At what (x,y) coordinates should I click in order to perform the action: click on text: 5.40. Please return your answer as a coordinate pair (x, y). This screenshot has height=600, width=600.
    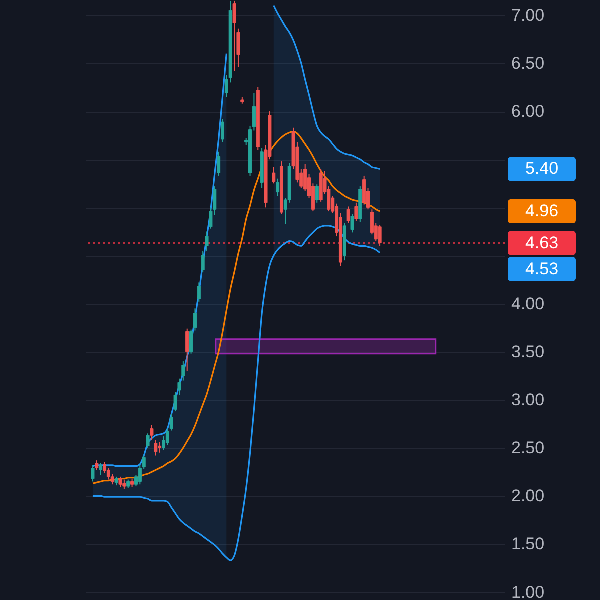
    Looking at the image, I should click on (542, 168).